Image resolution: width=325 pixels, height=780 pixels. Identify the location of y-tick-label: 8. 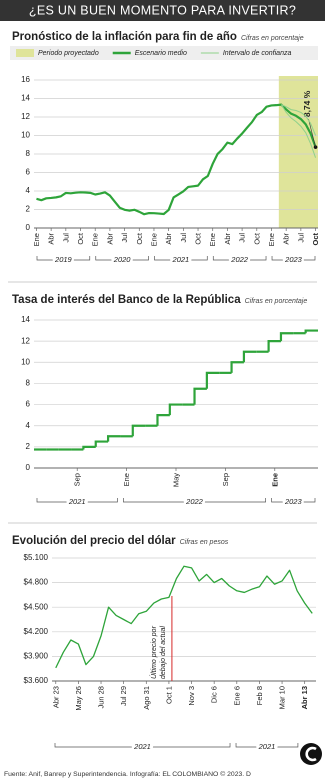
(28, 383).